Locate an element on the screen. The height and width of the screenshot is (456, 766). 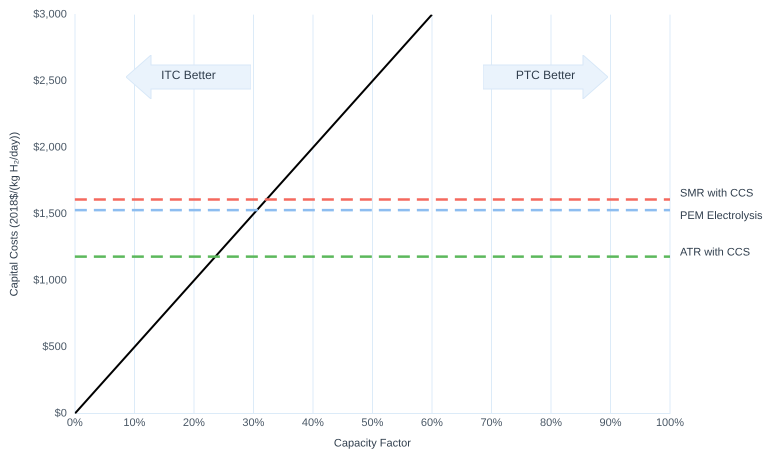
y-tick-label: $500 is located at coordinates (54, 347).